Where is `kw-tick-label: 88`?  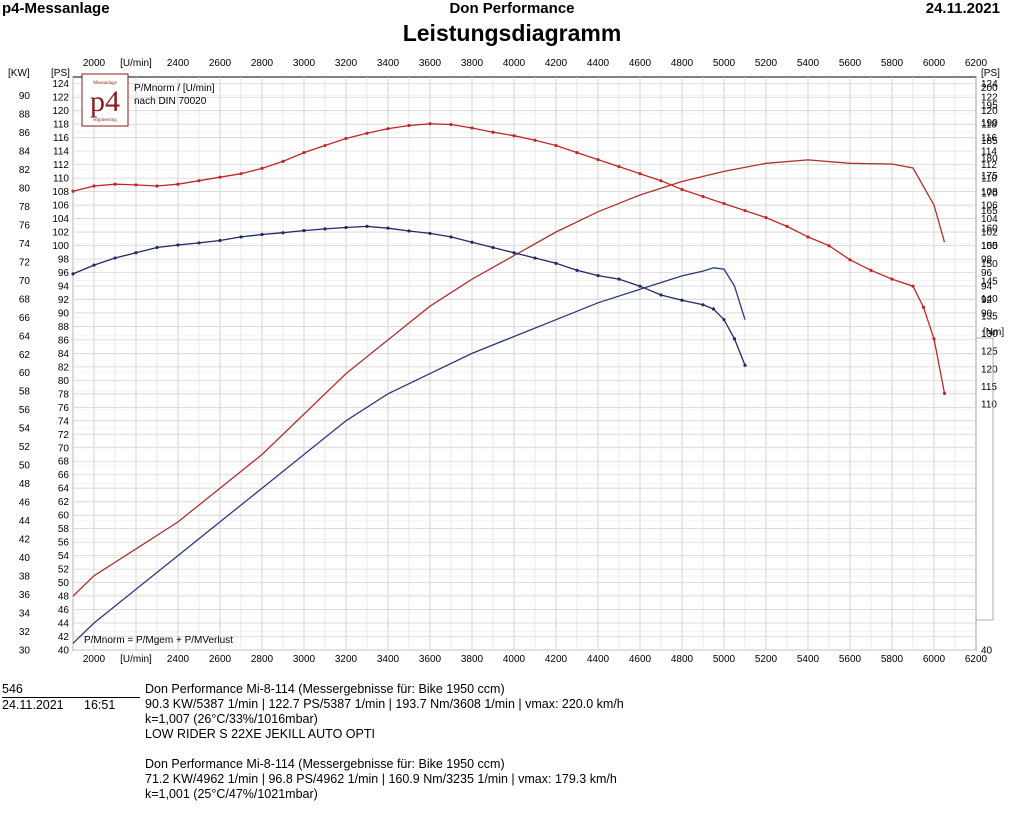 kw-tick-label: 88 is located at coordinates (25, 114).